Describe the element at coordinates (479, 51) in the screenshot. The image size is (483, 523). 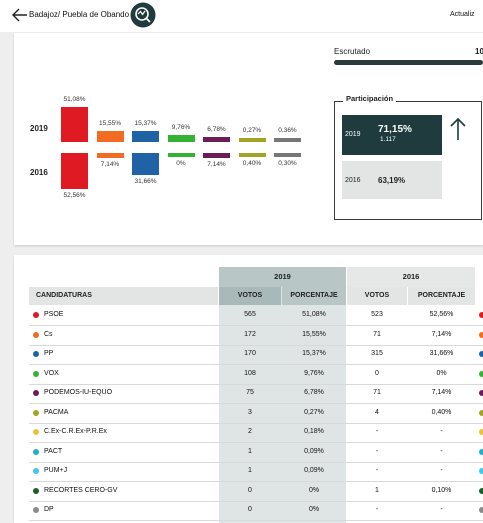
I see `escrutado-value: 10` at that location.